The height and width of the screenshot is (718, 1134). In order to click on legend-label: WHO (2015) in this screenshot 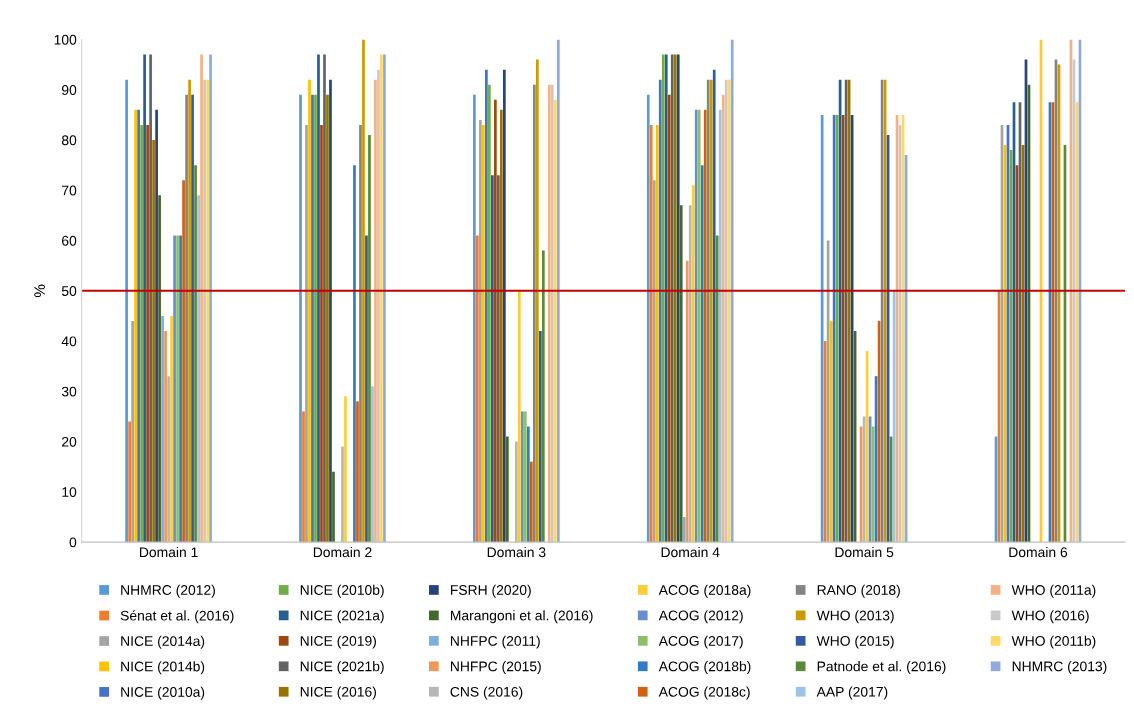, I will do `click(855, 642)`.